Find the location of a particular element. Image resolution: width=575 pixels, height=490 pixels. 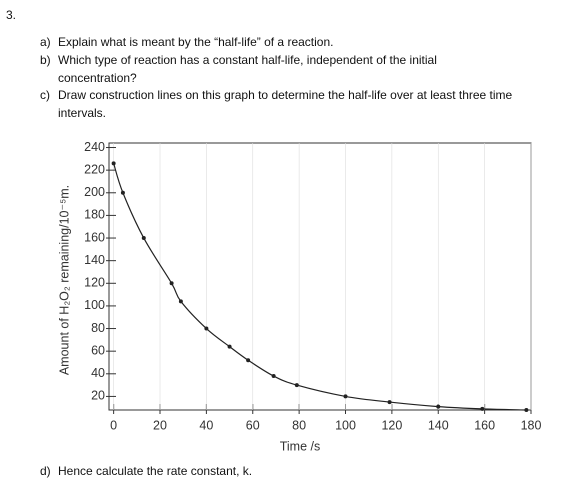

y-tick-label: 40 is located at coordinates (98, 373).